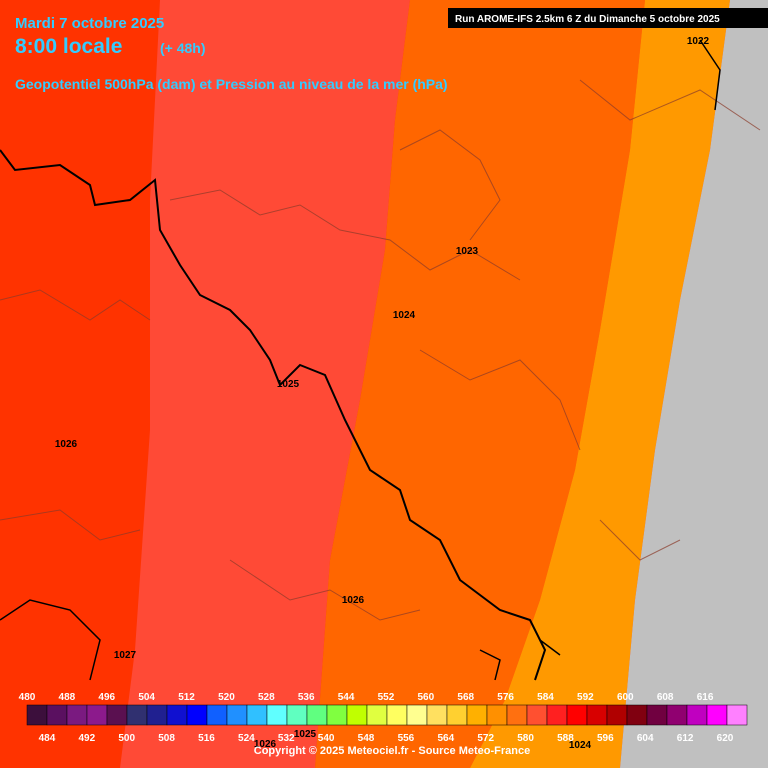  I want to click on scale-label: 504, so click(146, 697).